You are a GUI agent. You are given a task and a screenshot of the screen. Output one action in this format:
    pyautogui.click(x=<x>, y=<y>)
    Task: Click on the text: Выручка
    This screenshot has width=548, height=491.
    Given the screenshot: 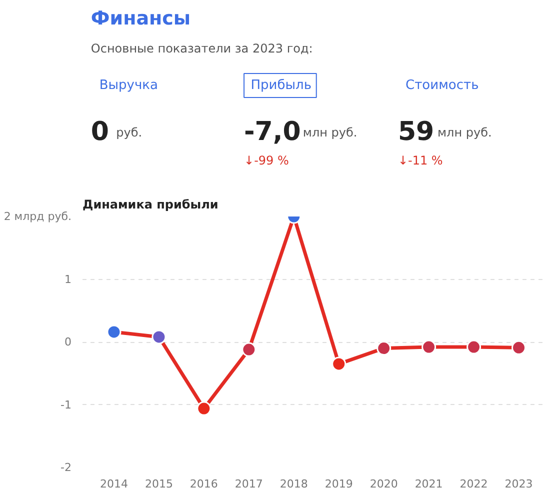 What is the action you would take?
    pyautogui.click(x=128, y=85)
    